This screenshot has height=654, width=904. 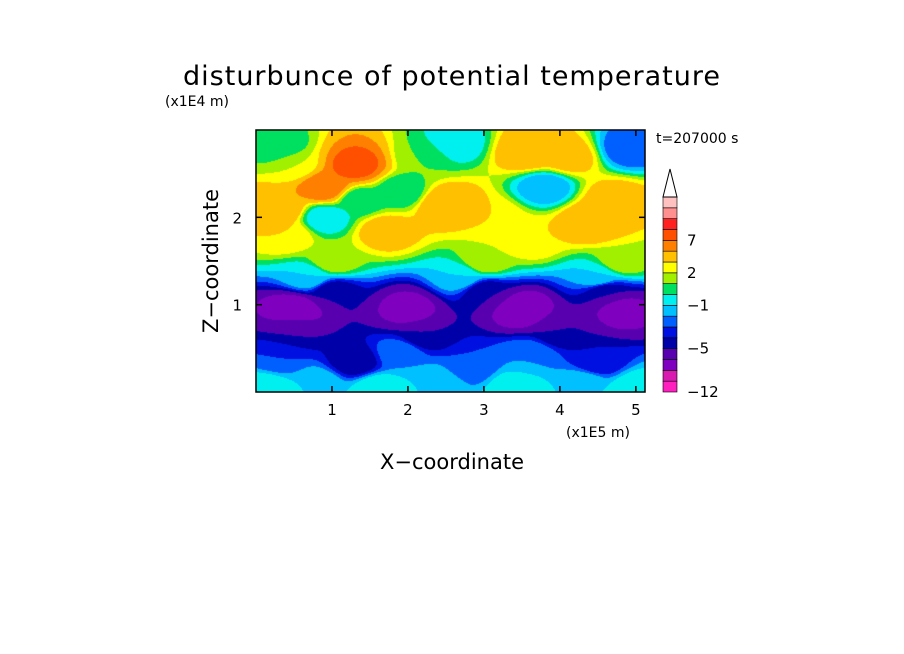 What do you see at coordinates (698, 349) in the screenshot?
I see `colorbar-label: −5` at bounding box center [698, 349].